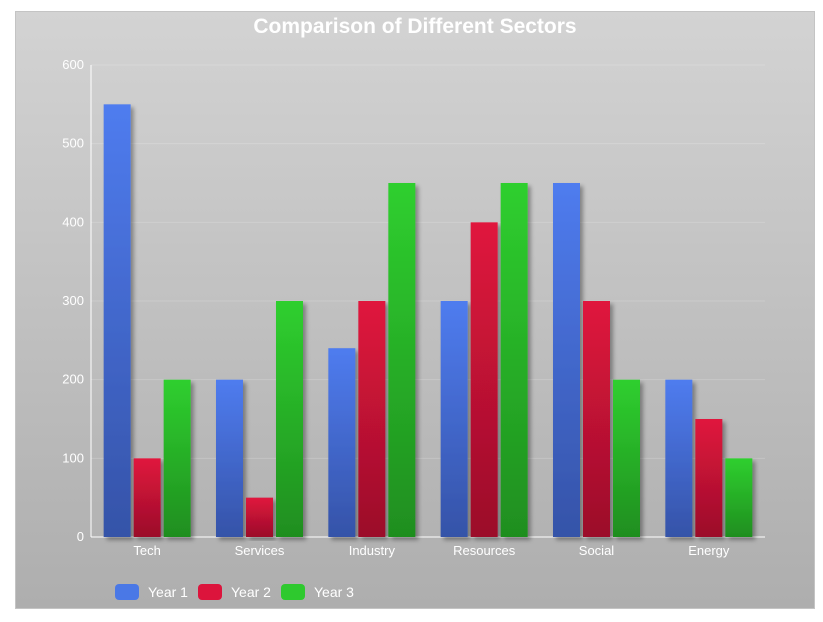 The height and width of the screenshot is (622, 823). I want to click on legend: Year 1 Year 2 Year 3, so click(234, 592).